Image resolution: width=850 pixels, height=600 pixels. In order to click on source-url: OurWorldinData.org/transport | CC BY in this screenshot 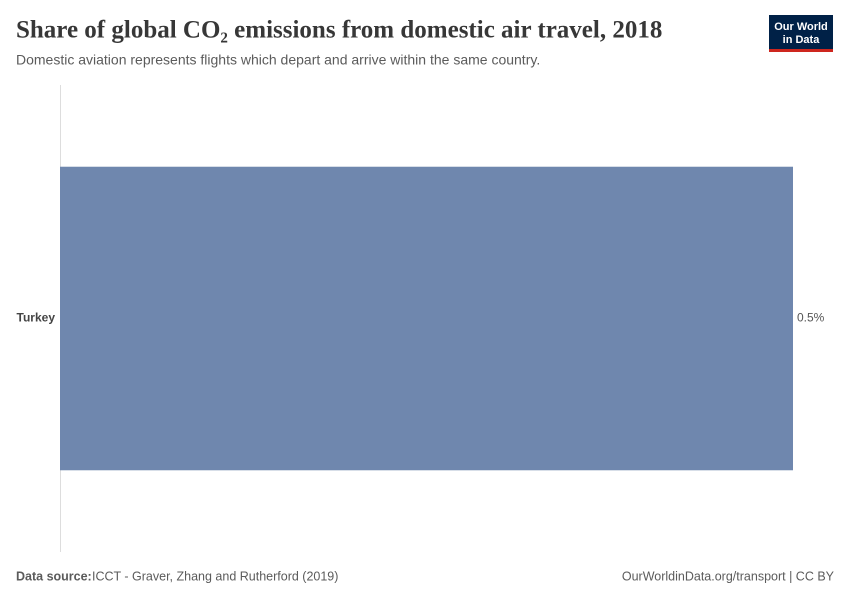, I will do `click(728, 576)`.